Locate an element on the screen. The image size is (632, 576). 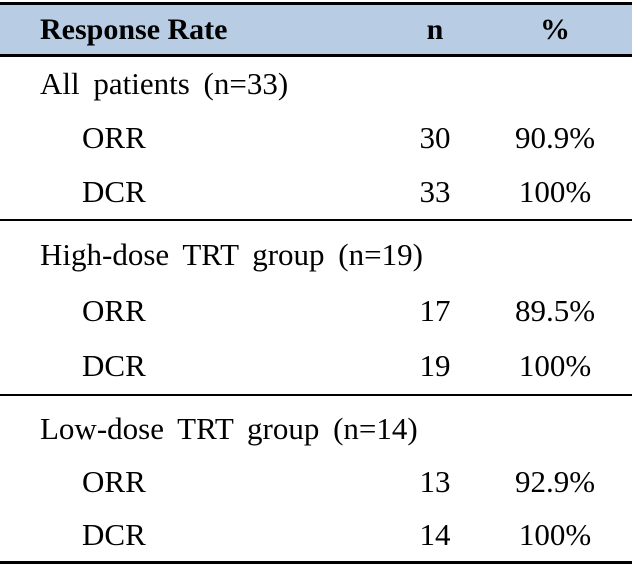
table-row: DCR 33 100% is located at coordinates (316, 192).